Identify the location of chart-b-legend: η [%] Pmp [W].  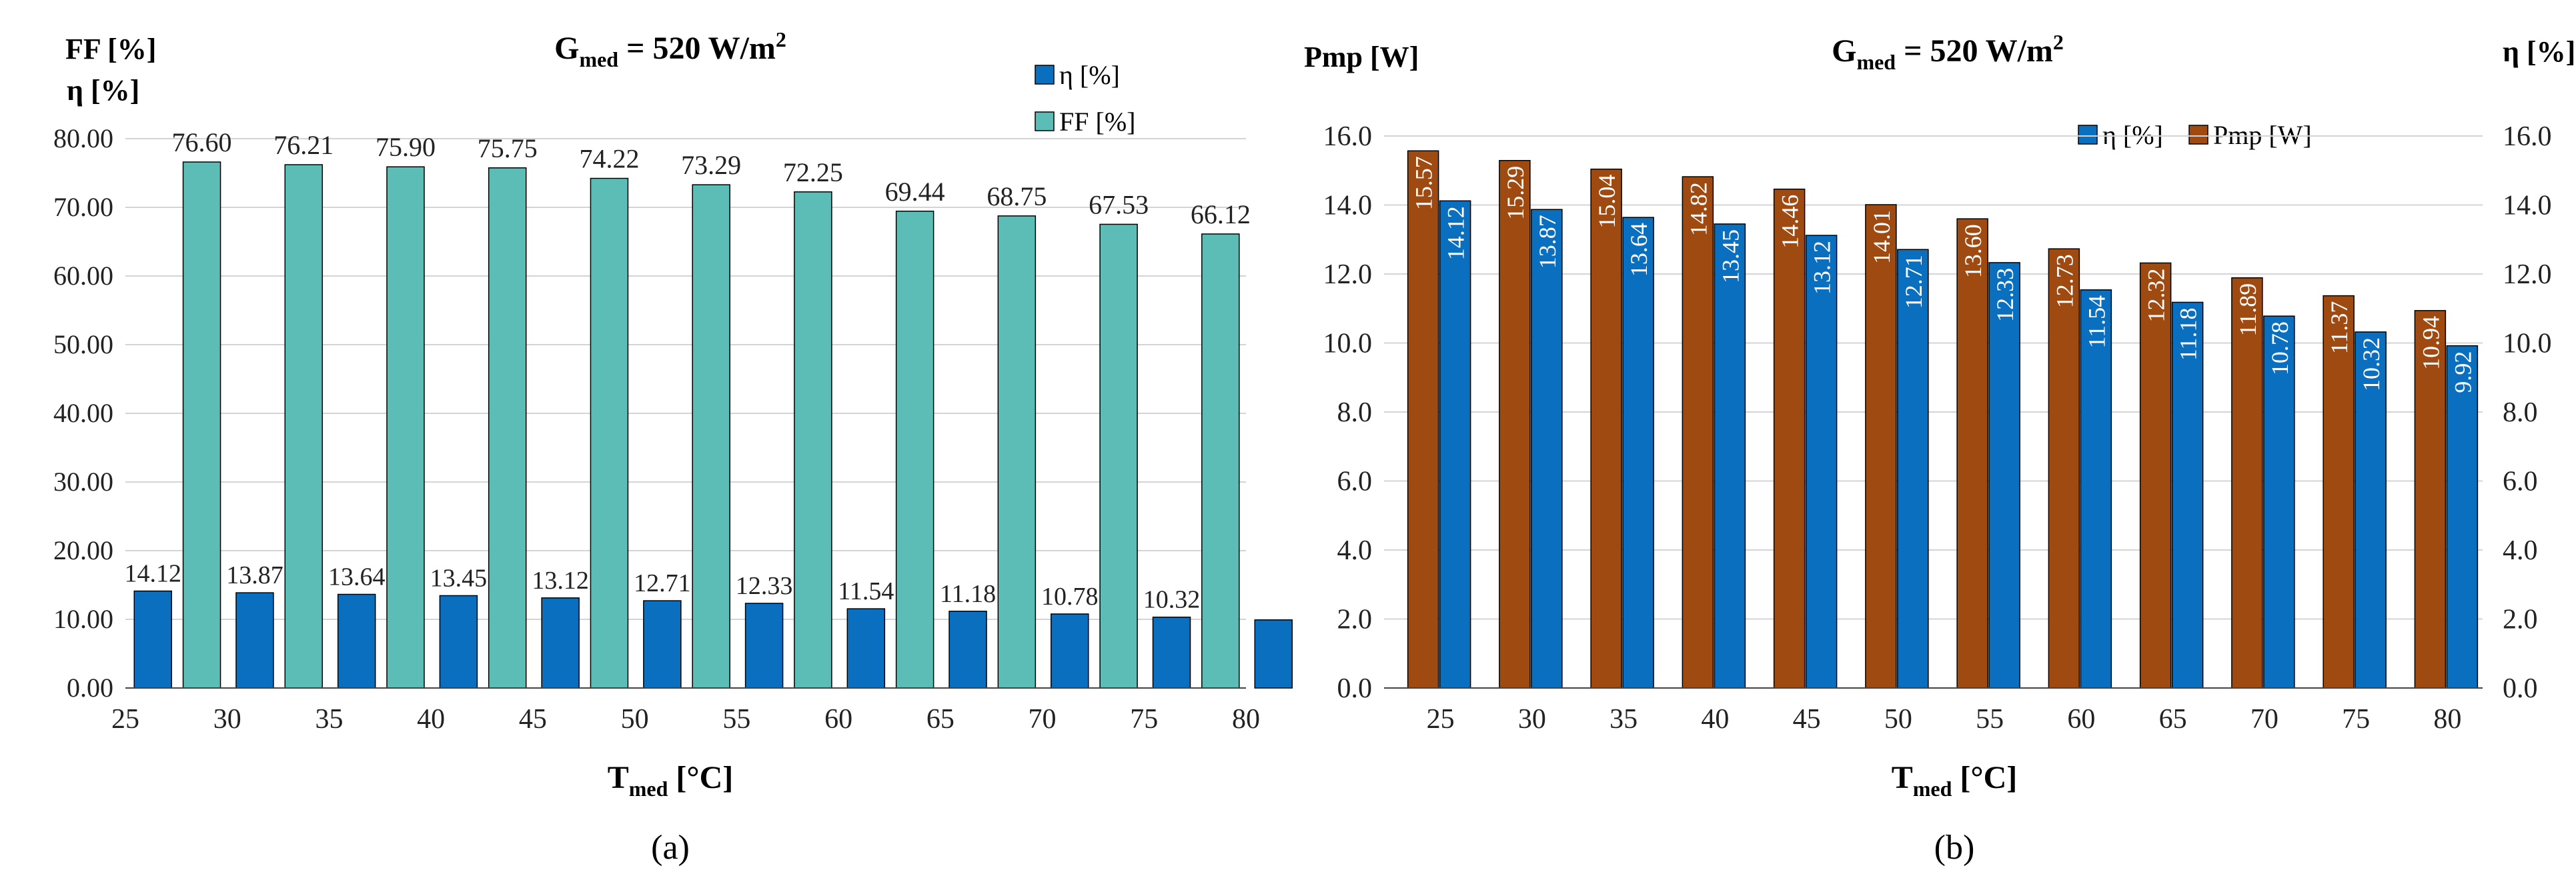
(2195, 135).